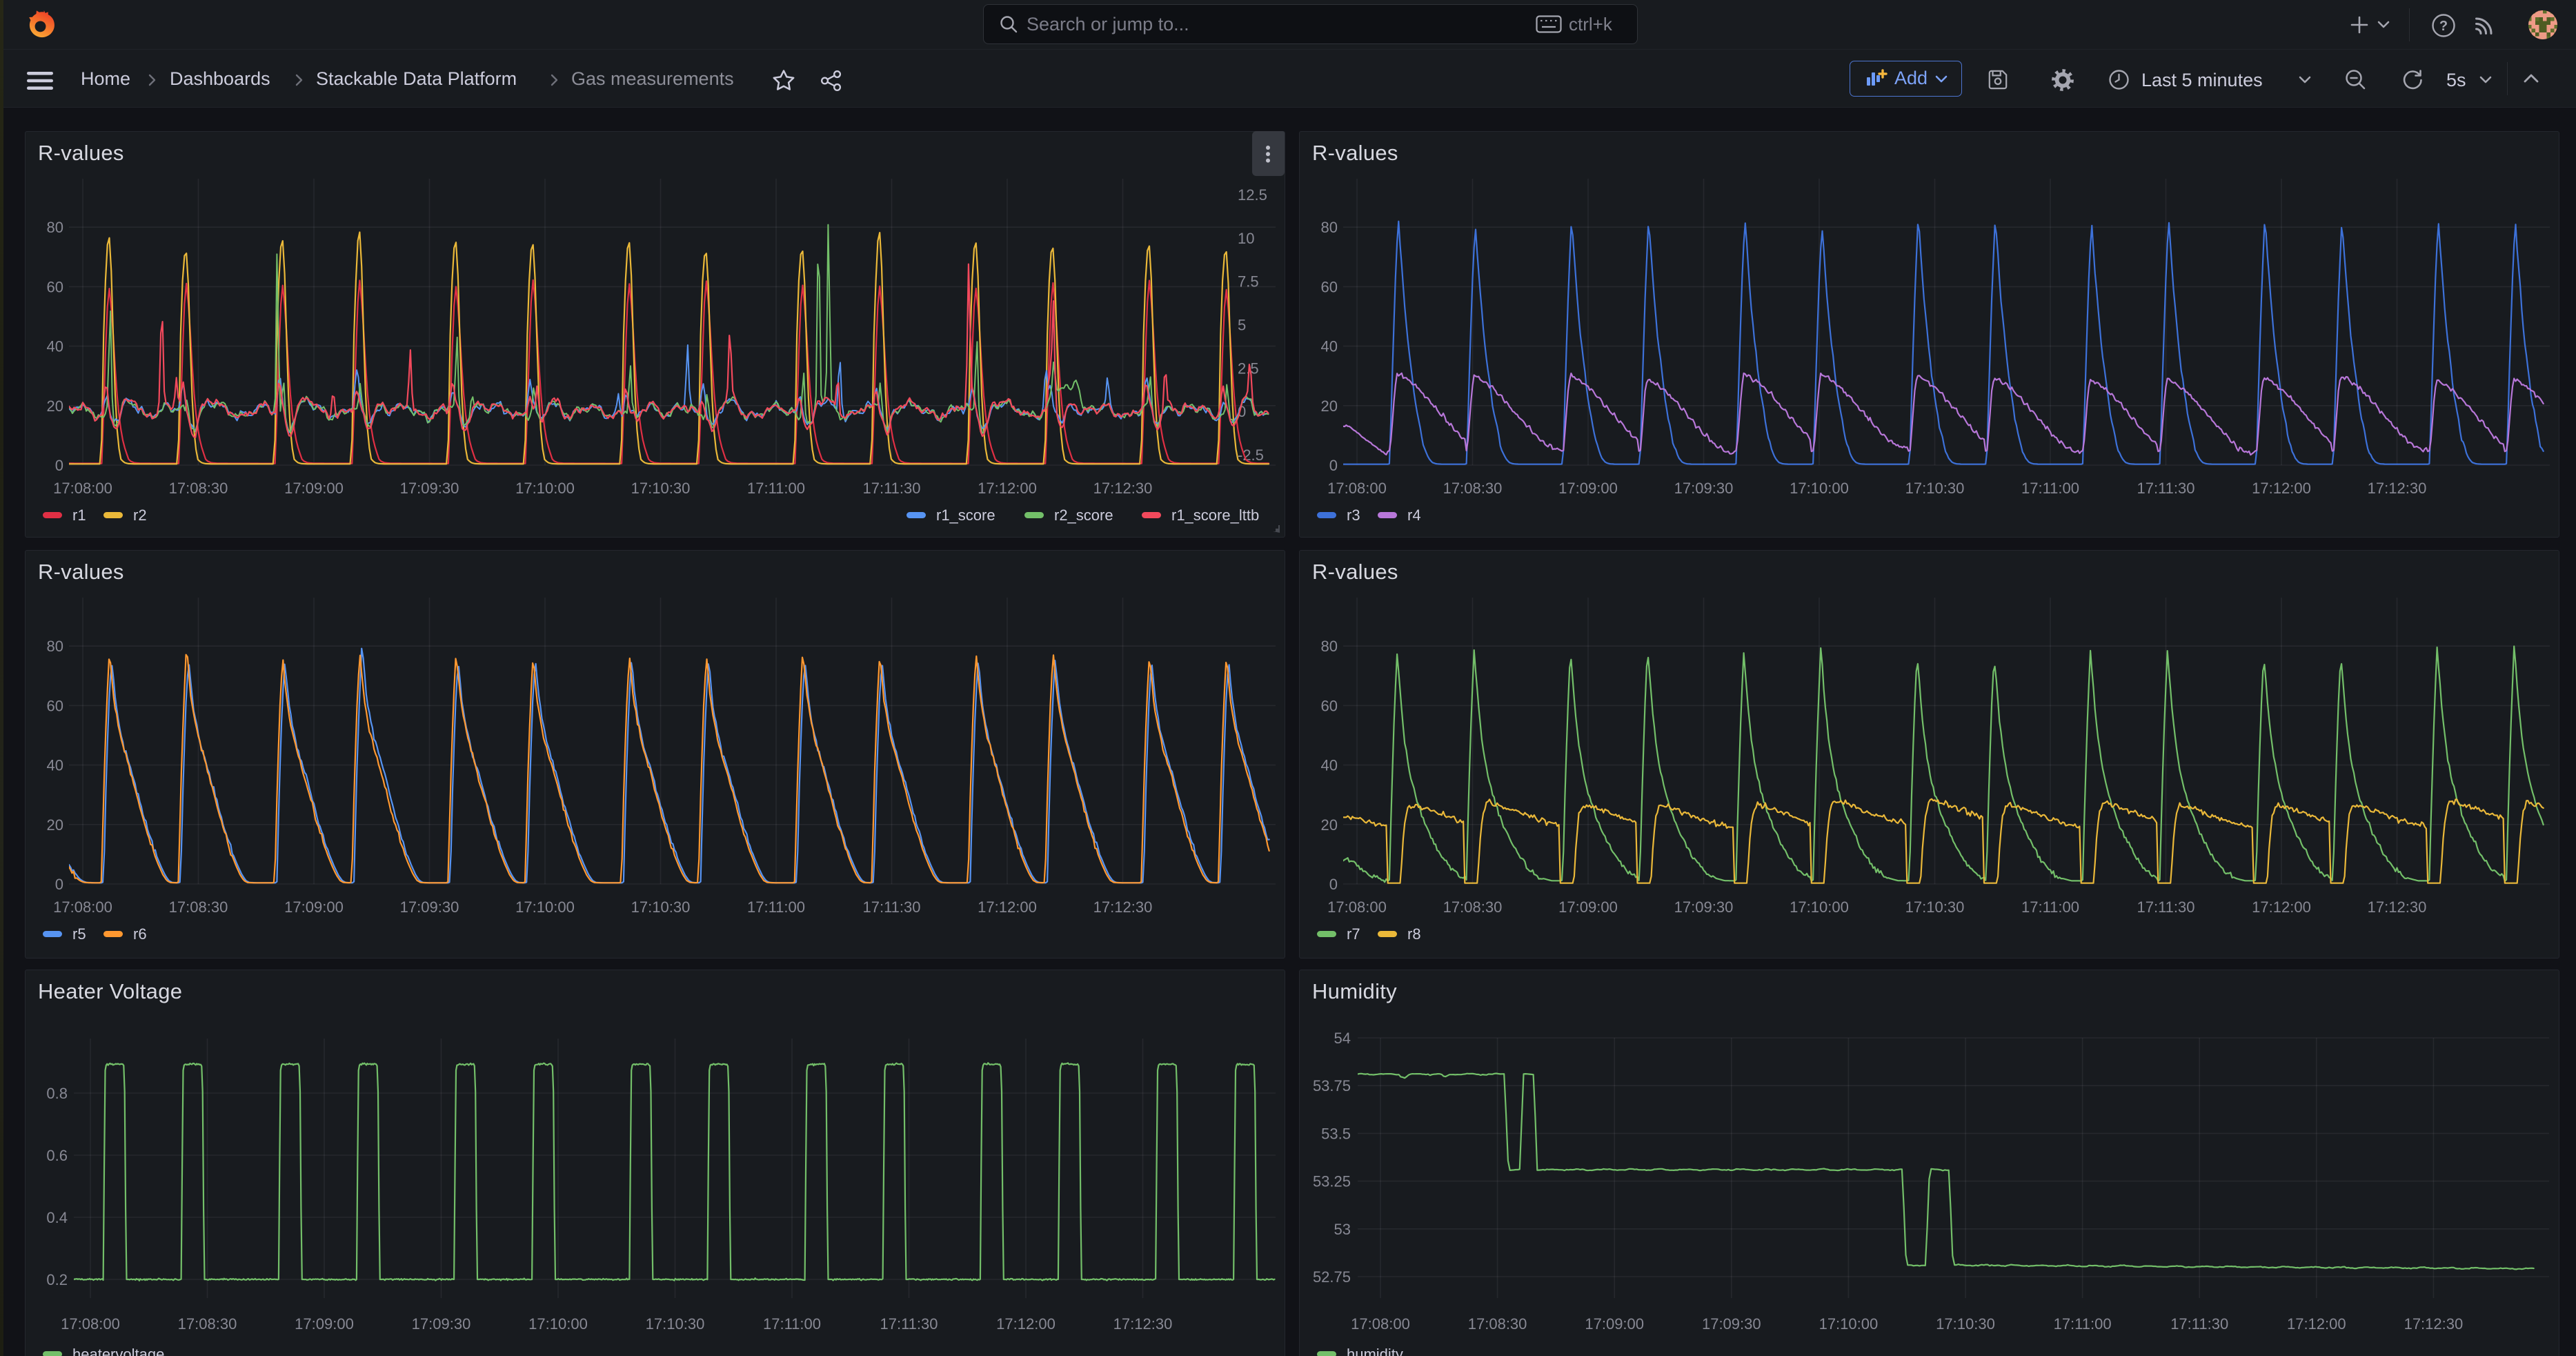 The width and height of the screenshot is (2576, 1356). Describe the element at coordinates (1246, 238) in the screenshot. I see `svg-text: 10` at that location.